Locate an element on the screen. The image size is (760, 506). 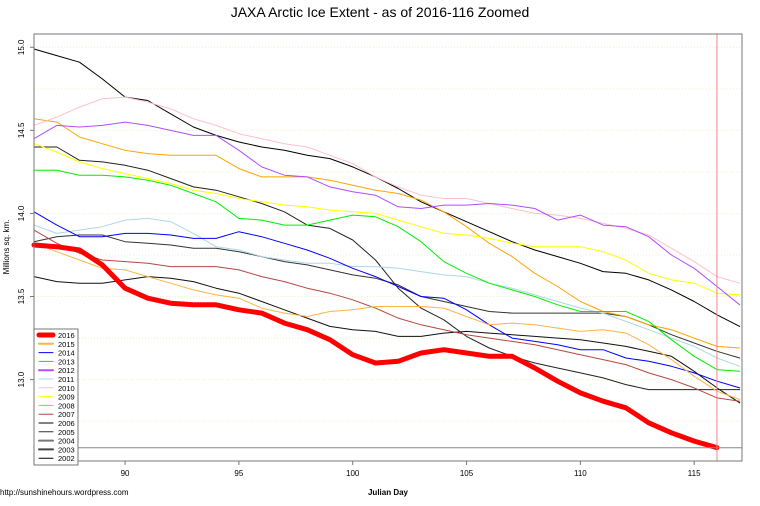
legend-label: 2014 is located at coordinates (66, 353).